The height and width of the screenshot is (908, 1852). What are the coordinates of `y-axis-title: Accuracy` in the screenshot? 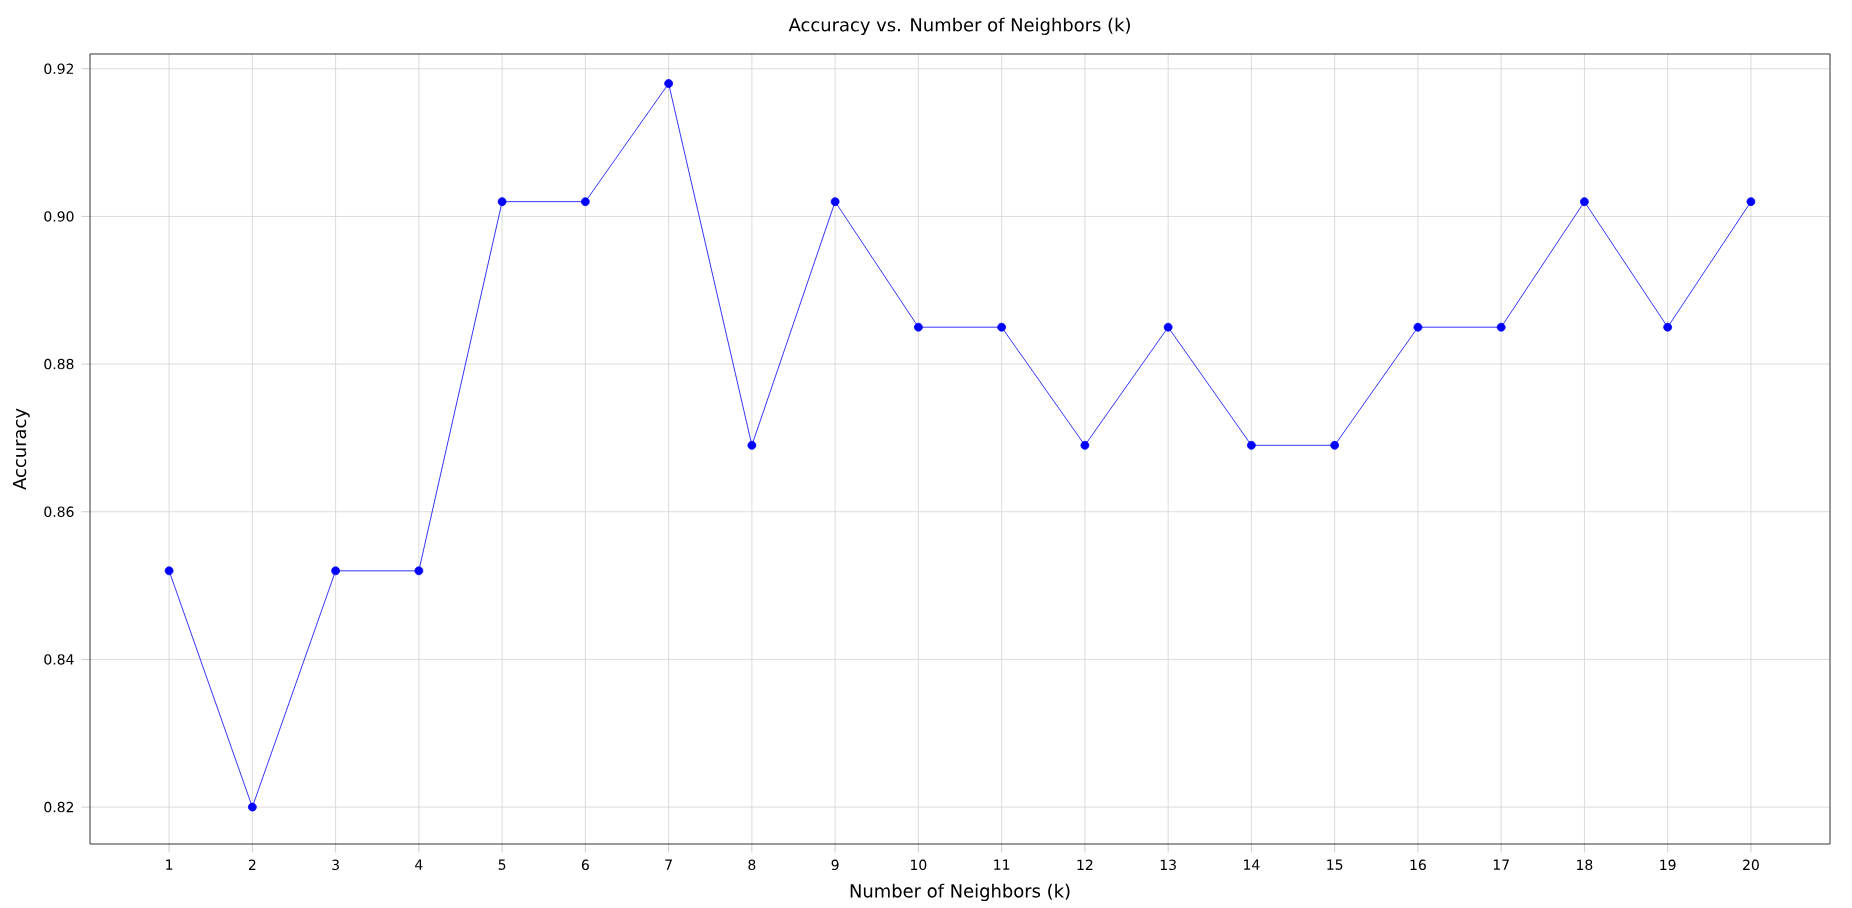 It's located at (21, 449).